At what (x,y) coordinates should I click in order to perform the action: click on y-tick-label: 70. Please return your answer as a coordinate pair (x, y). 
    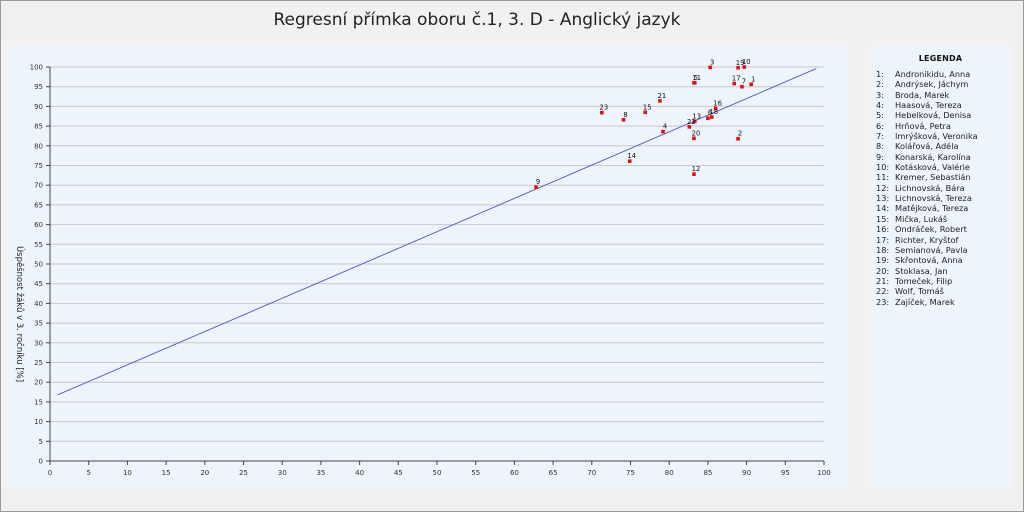
    Looking at the image, I should click on (38, 186).